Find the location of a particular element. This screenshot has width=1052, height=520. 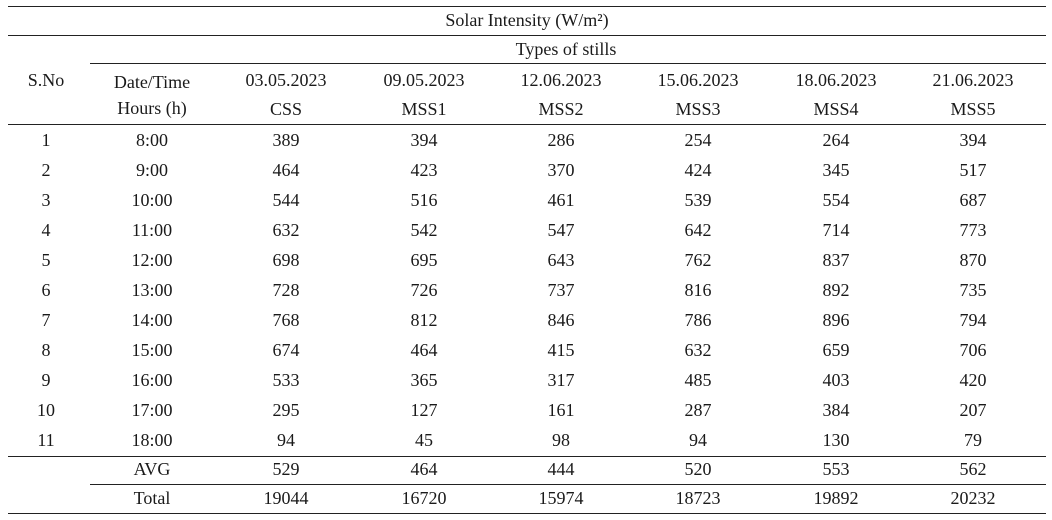

row-value: 643 is located at coordinates (561, 260).